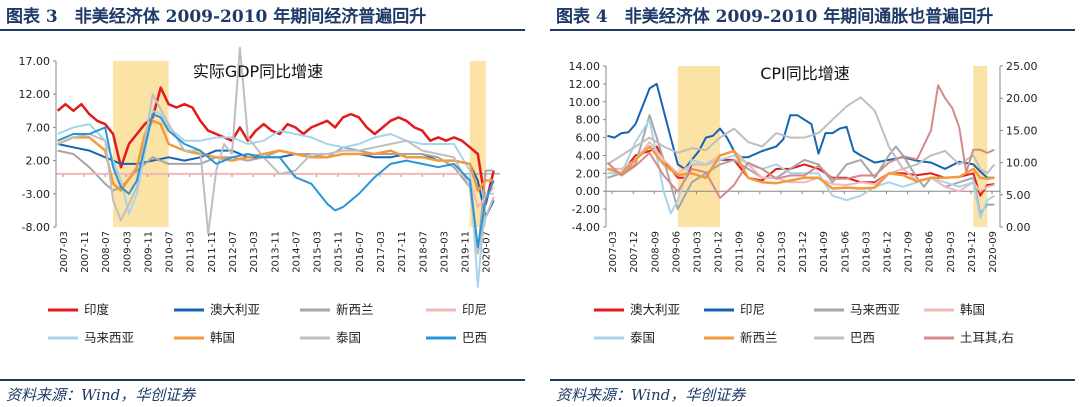  Describe the element at coordinates (866, 252) in the screenshot. I see `x-tick-label: 2016-03` at that location.